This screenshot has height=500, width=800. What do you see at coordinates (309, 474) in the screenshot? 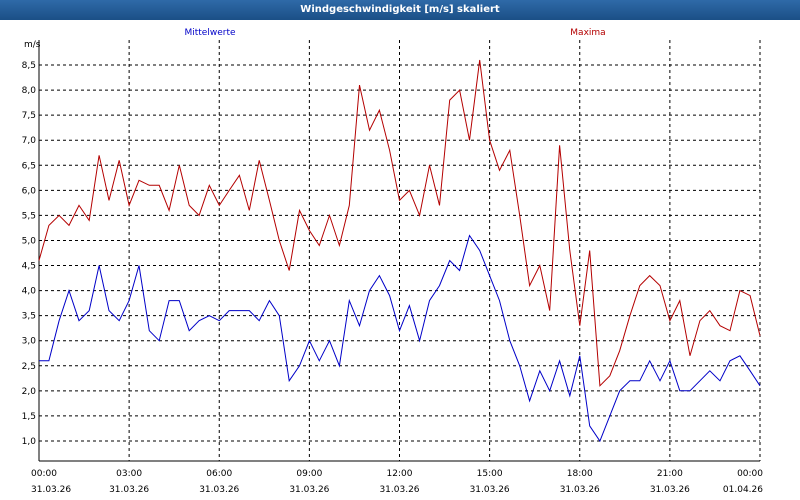
I see `x-tick-time-label: 09:00` at bounding box center [309, 474].